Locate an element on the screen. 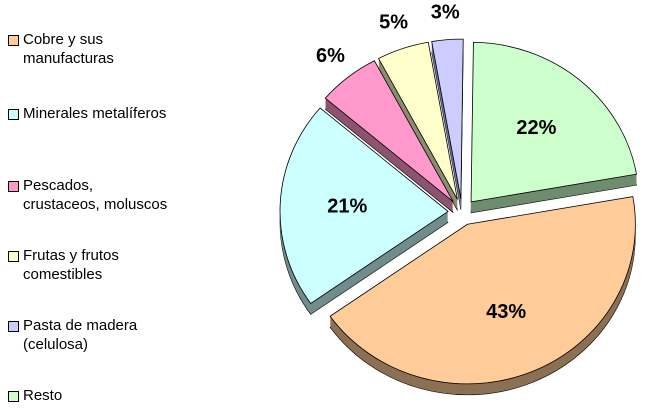  legend-item: Cobre y sus manufacturas is located at coordinates (128, 49).